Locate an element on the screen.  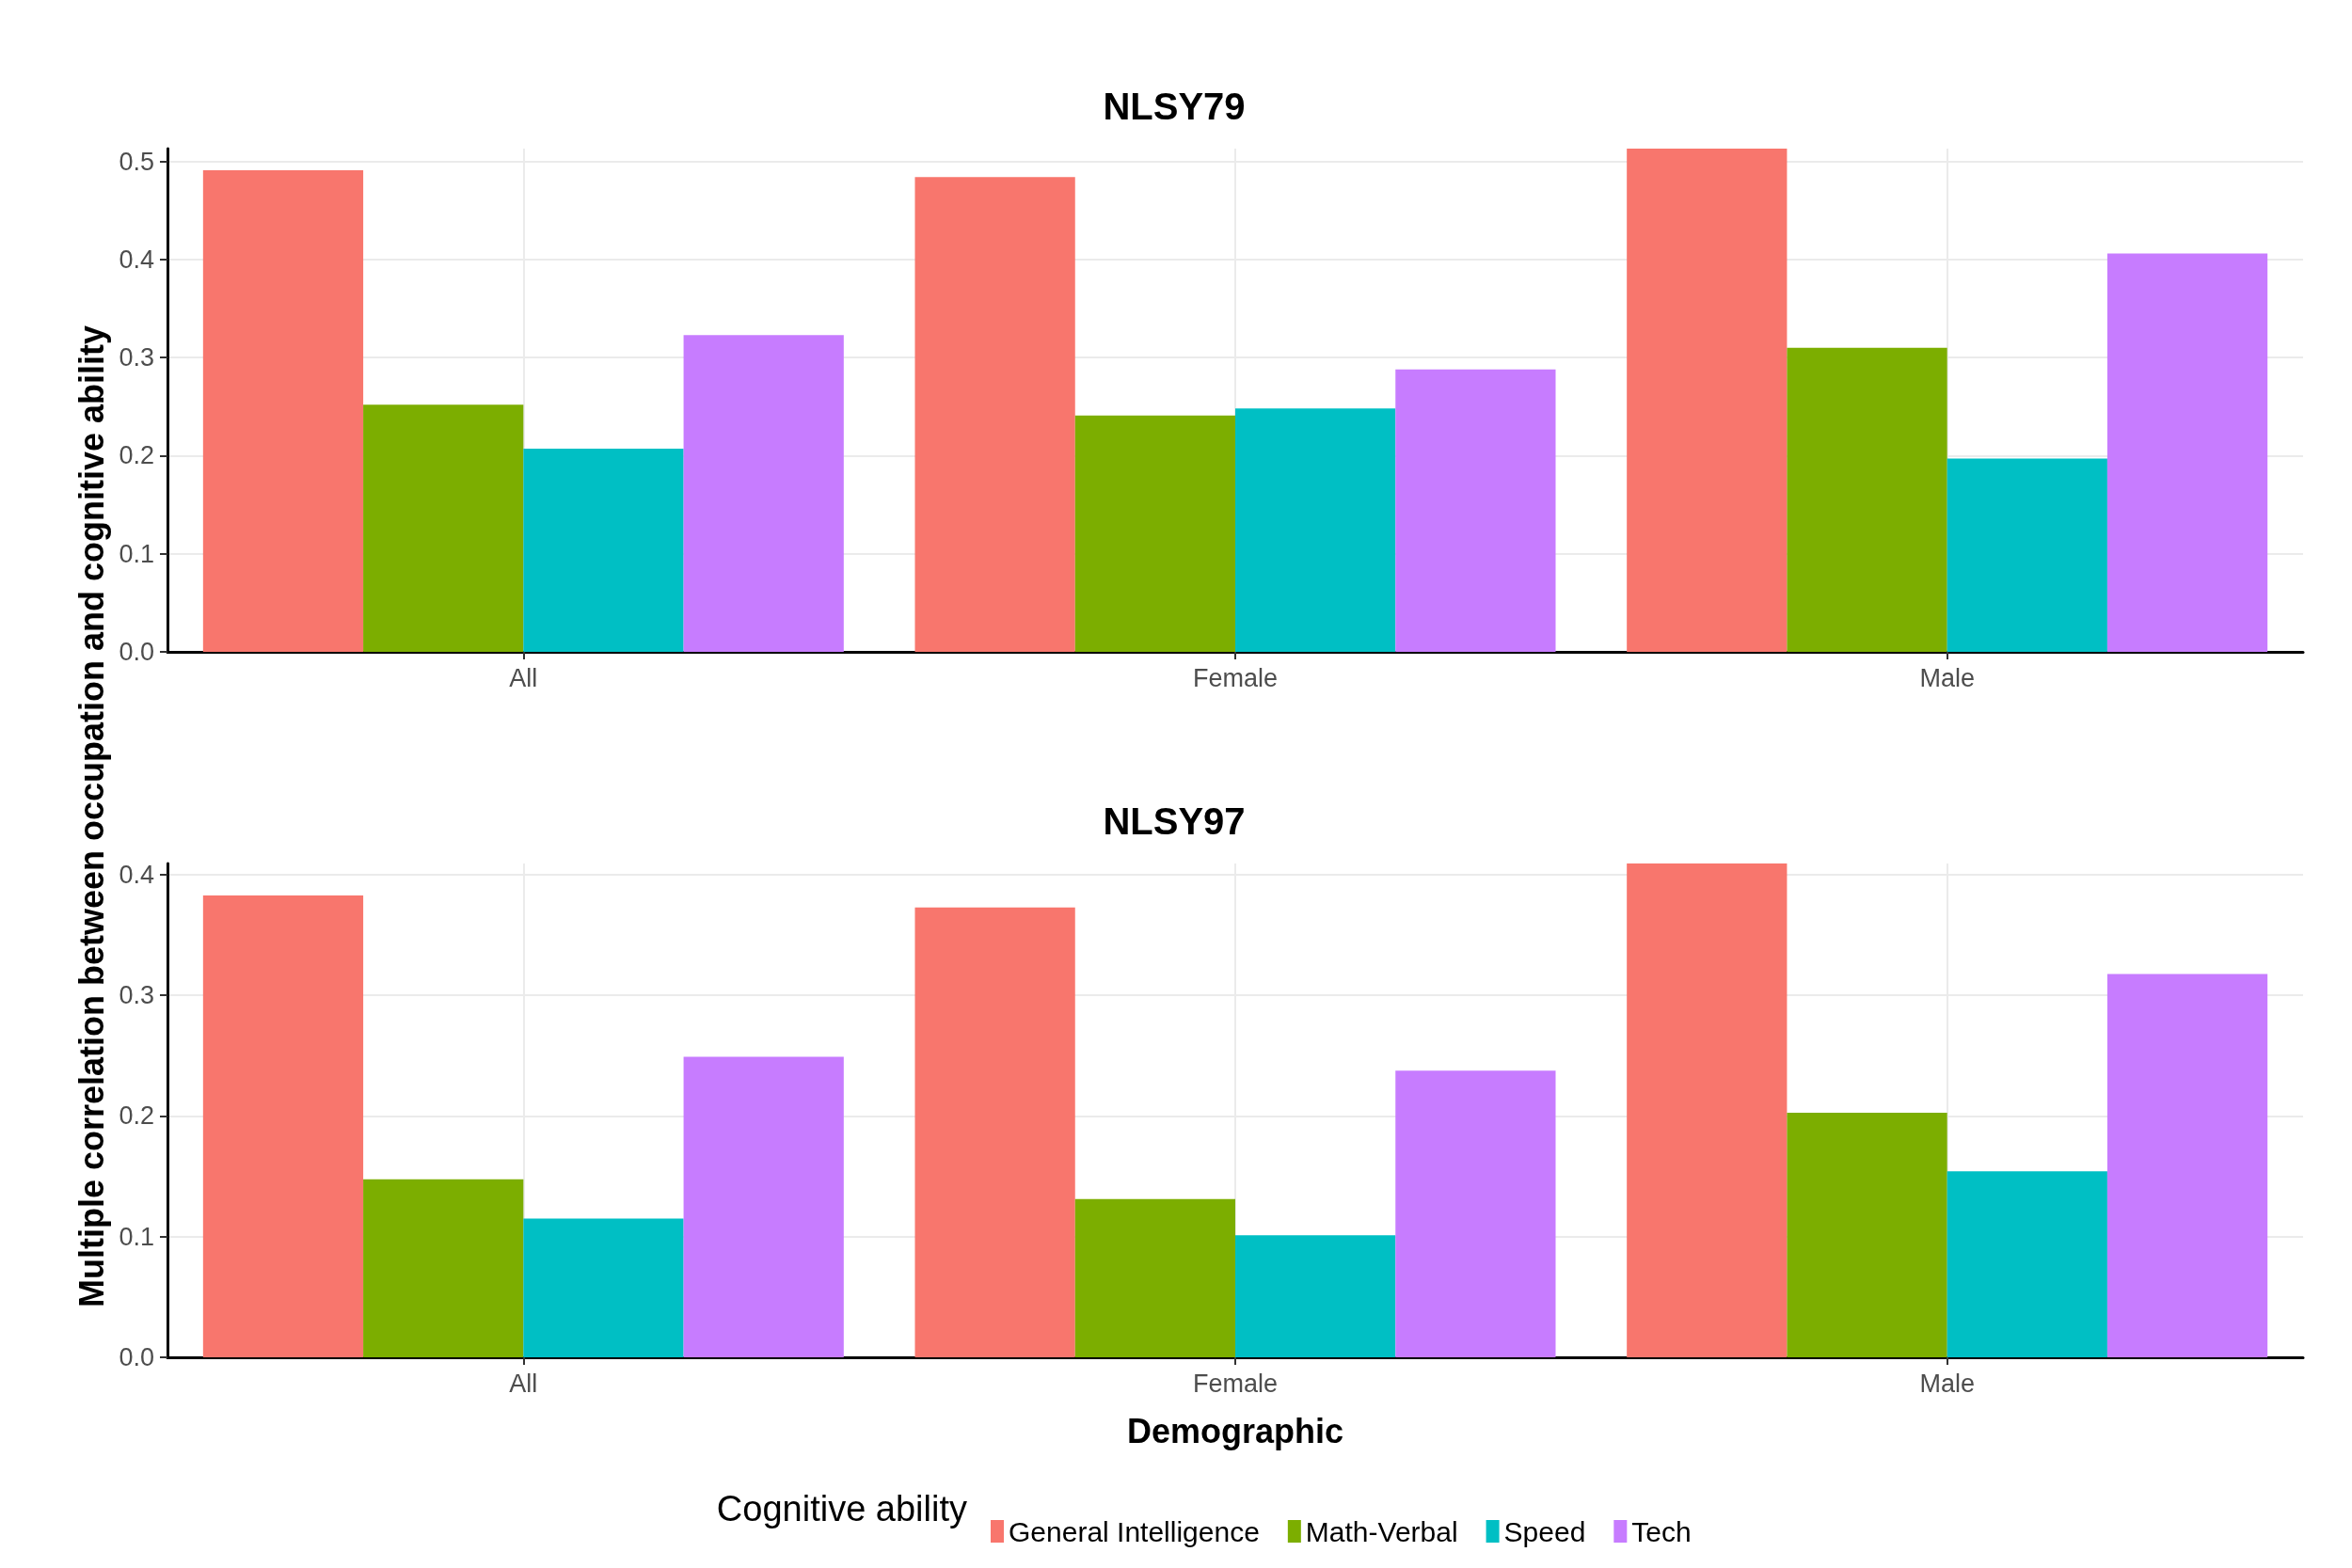
legend-label: General Intelligence is located at coordinates (1134, 1531).